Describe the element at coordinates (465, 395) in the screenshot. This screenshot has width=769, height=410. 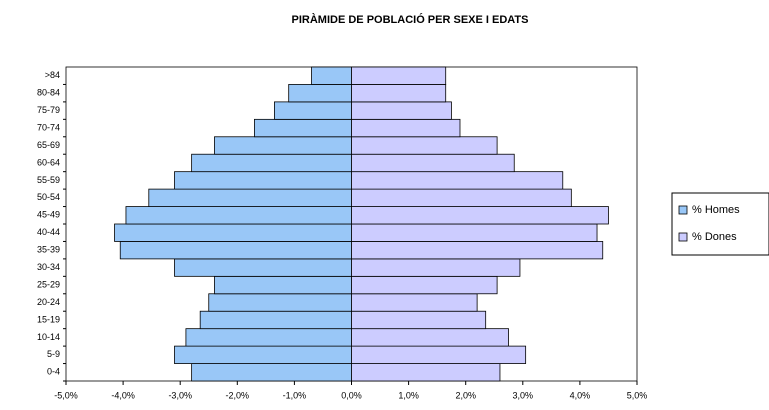
I see `x-tick-label: 2,0%` at that location.